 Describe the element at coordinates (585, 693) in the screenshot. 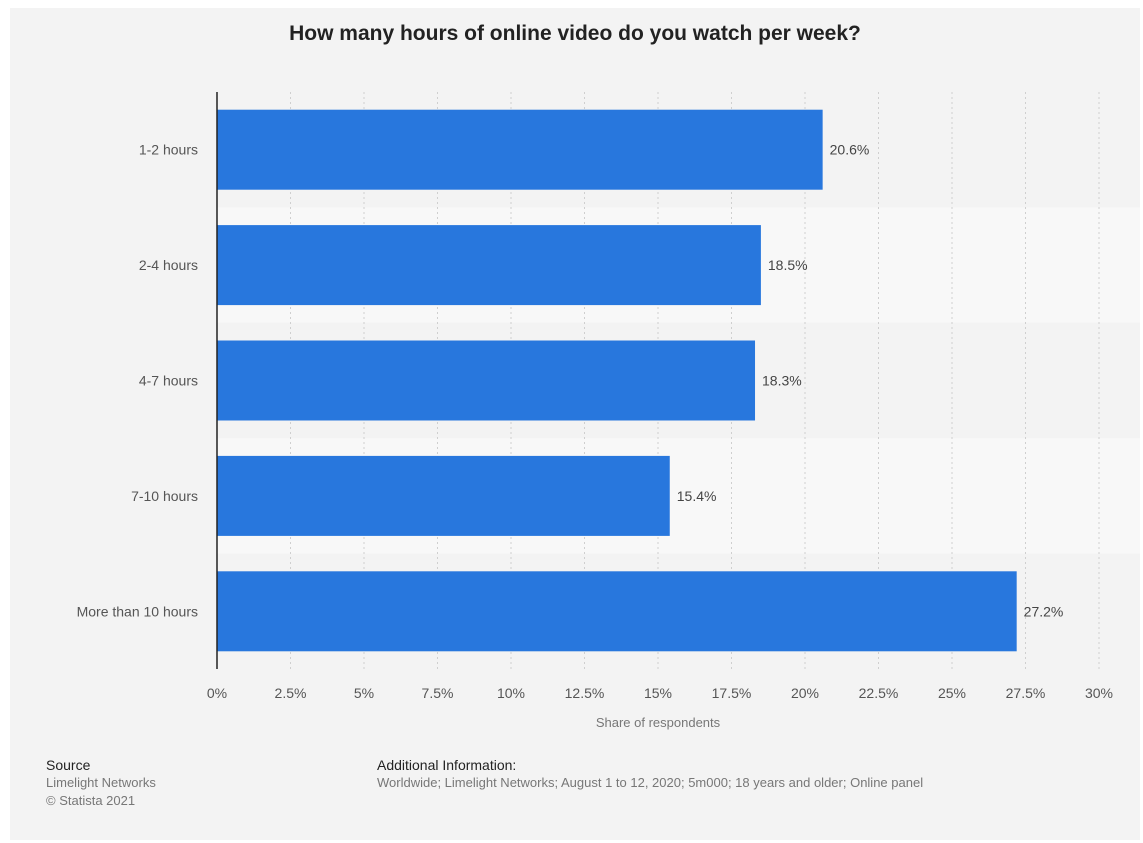

I see `x-tick-label: 12.5%` at that location.